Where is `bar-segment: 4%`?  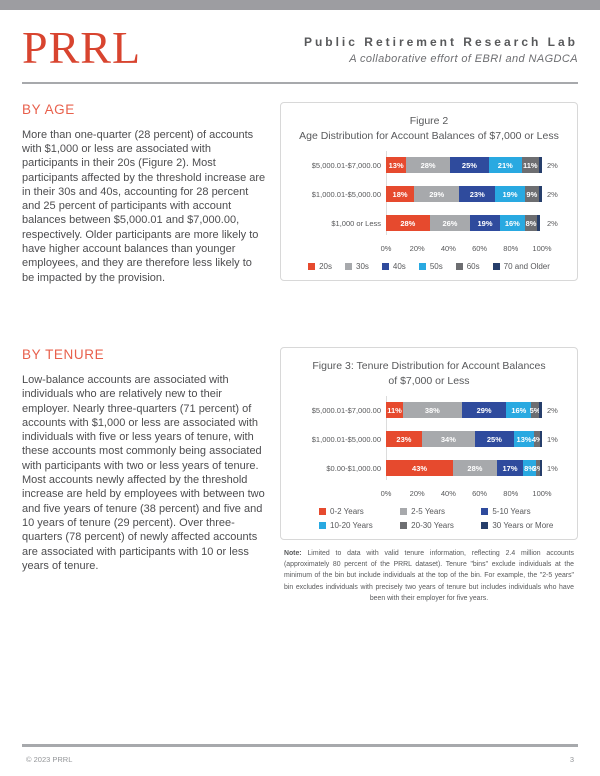 bar-segment: 4% is located at coordinates (537, 439).